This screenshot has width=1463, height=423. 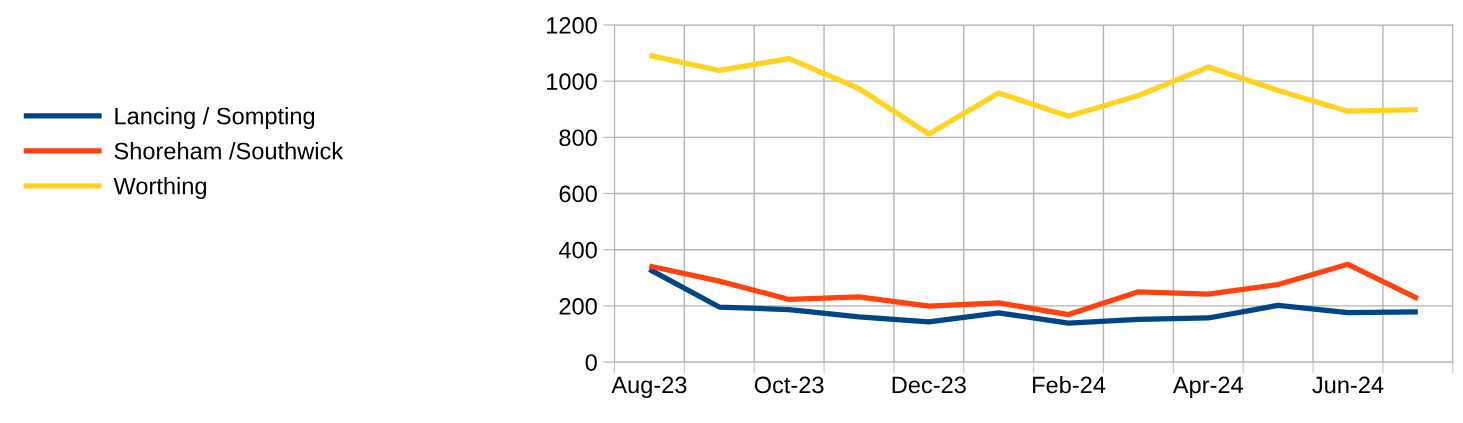 I want to click on x-tick-label: Aug-23, so click(x=649, y=387).